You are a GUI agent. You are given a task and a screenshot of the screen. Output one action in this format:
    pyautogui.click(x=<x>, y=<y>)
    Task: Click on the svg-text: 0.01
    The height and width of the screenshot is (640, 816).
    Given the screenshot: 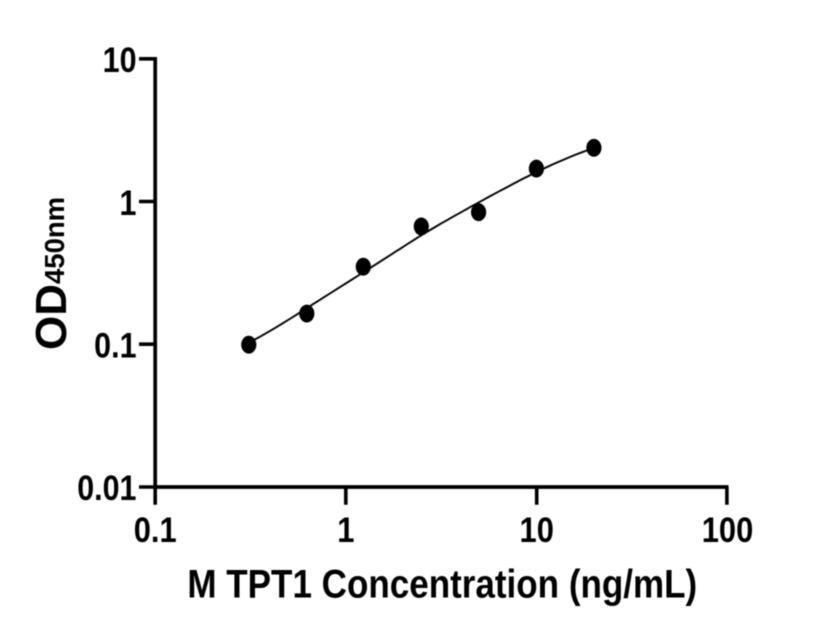 What is the action you would take?
    pyautogui.click(x=106, y=487)
    